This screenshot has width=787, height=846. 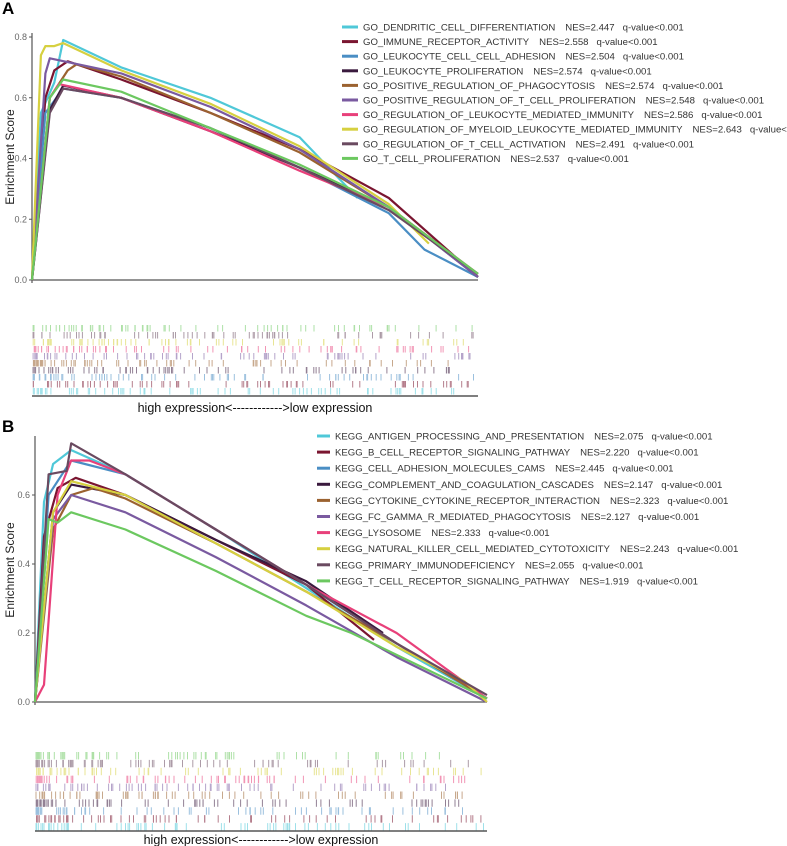 What do you see at coordinates (630, 86) in the screenshot?
I see `legend-nes: NES=2.574` at bounding box center [630, 86].